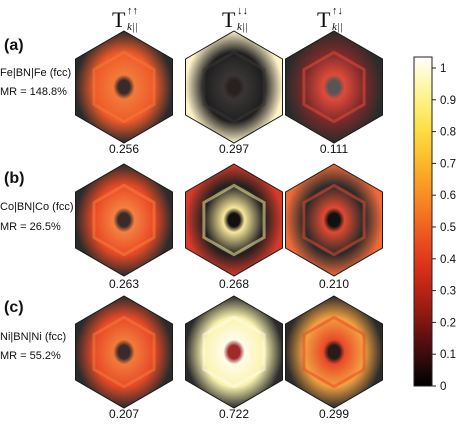 The height and width of the screenshot is (426, 463). What do you see at coordinates (33, 92) in the screenshot?
I see `mr-value: MR = 148.8%` at bounding box center [33, 92].